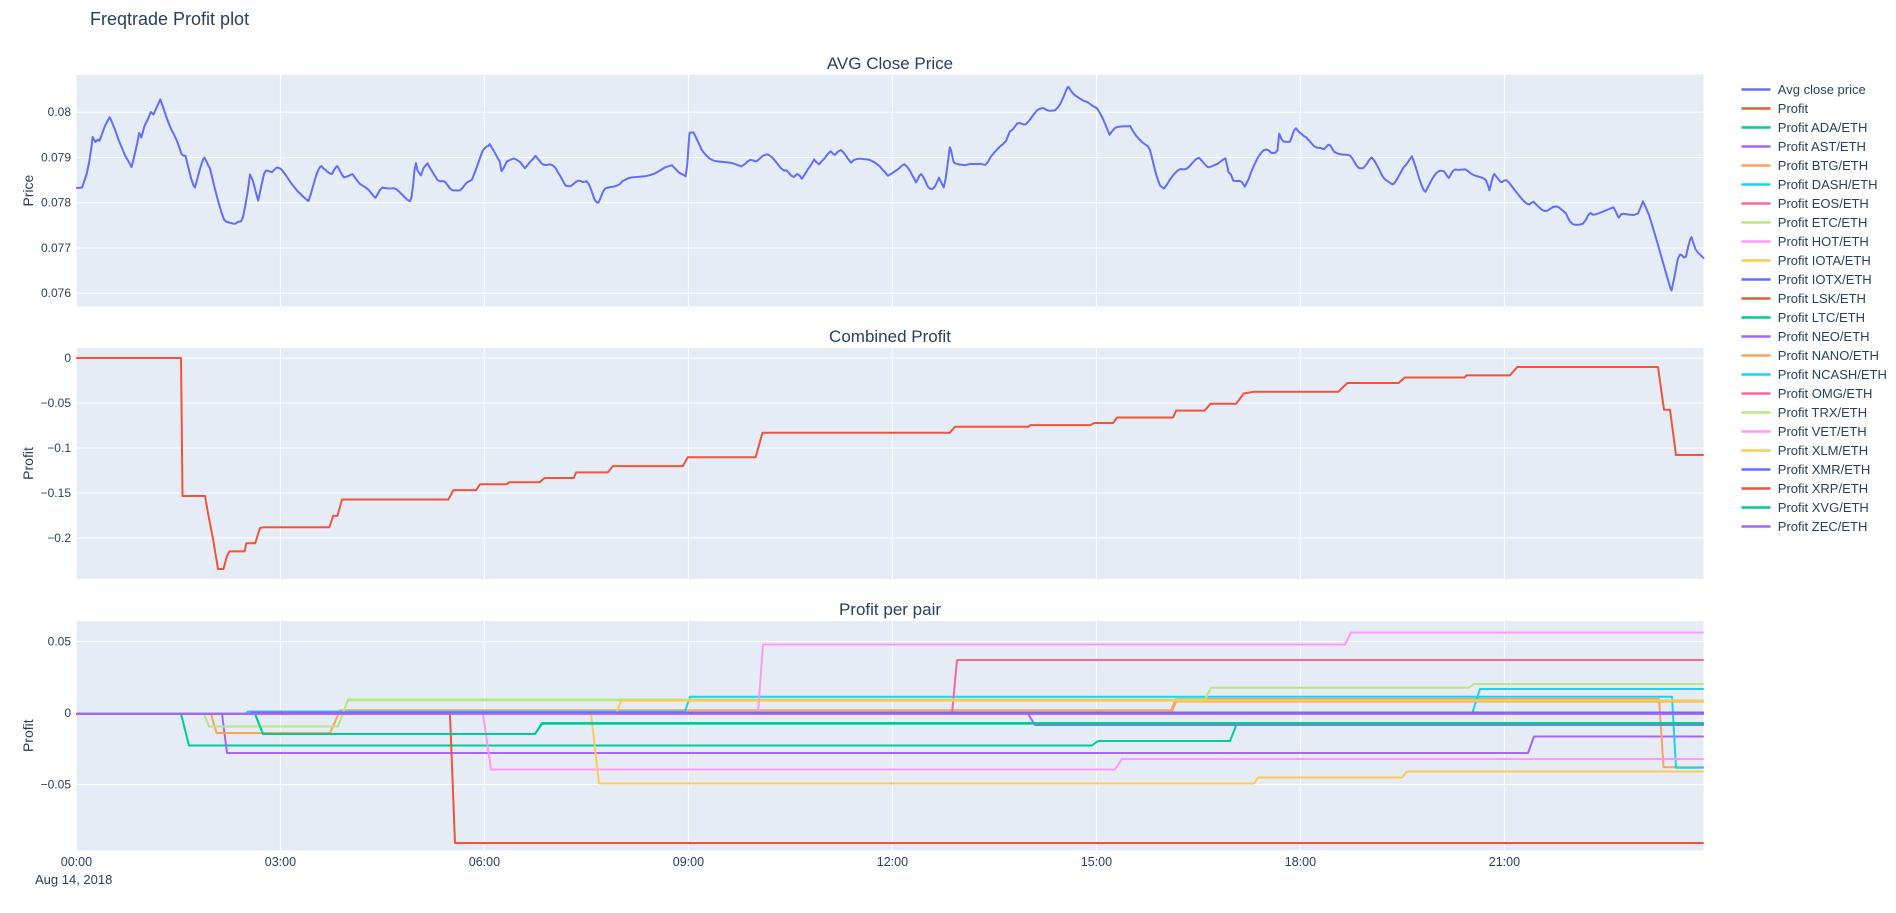 The height and width of the screenshot is (913, 1896). What do you see at coordinates (1823, 127) in the screenshot?
I see `svg-text: Profit ADA/ETH` at bounding box center [1823, 127].